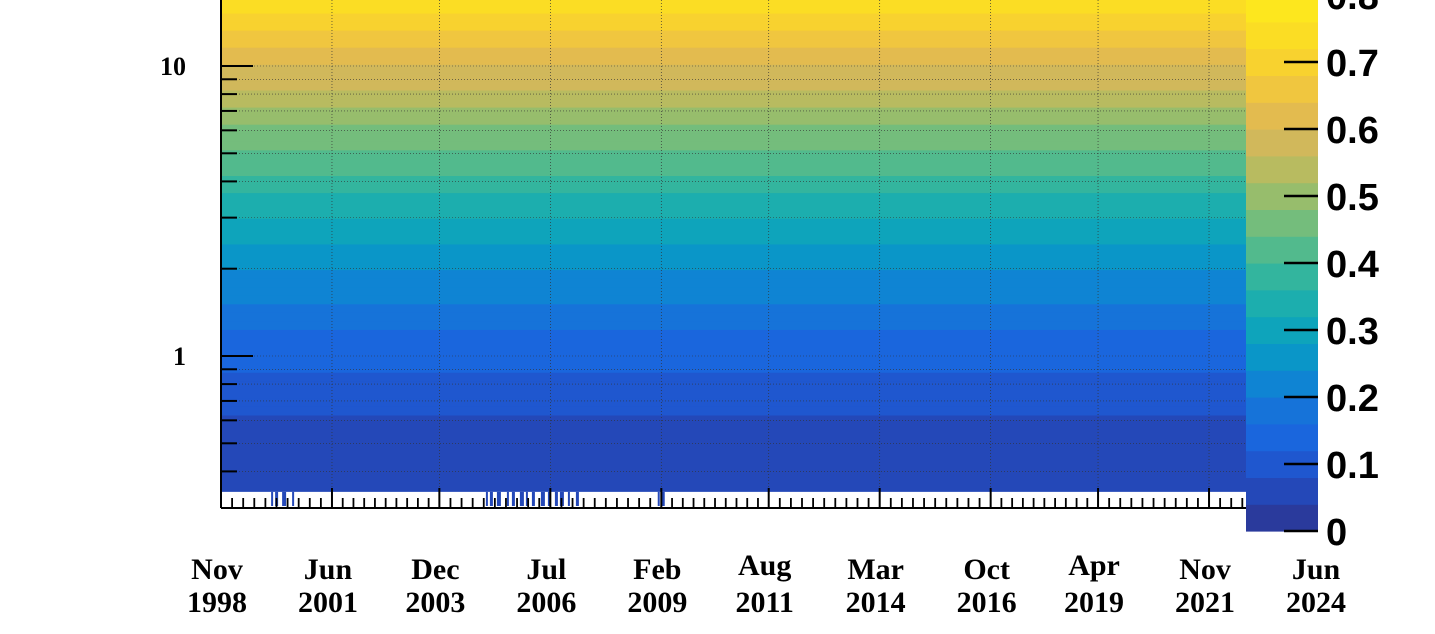 The image size is (1435, 634). I want to click on x-tick-label-month: Aug, so click(764, 565).